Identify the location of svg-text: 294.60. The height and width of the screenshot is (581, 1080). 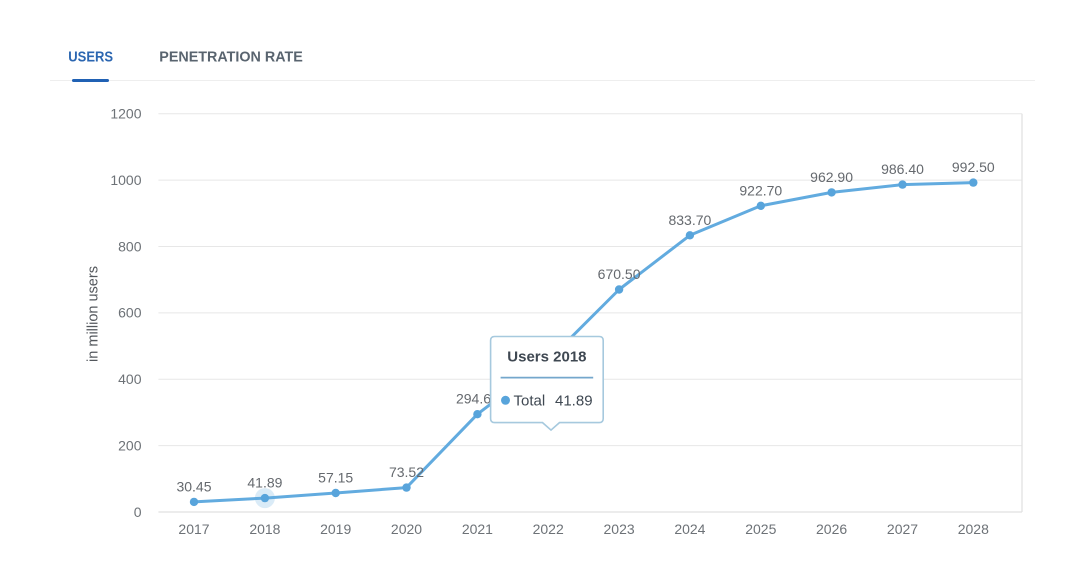
(477, 399).